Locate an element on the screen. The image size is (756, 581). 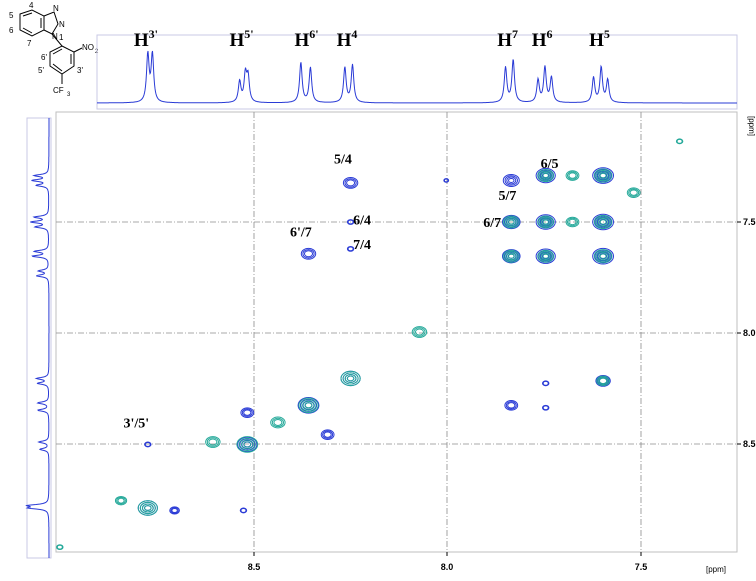
atom-label: 4 is located at coordinates (31, 5).